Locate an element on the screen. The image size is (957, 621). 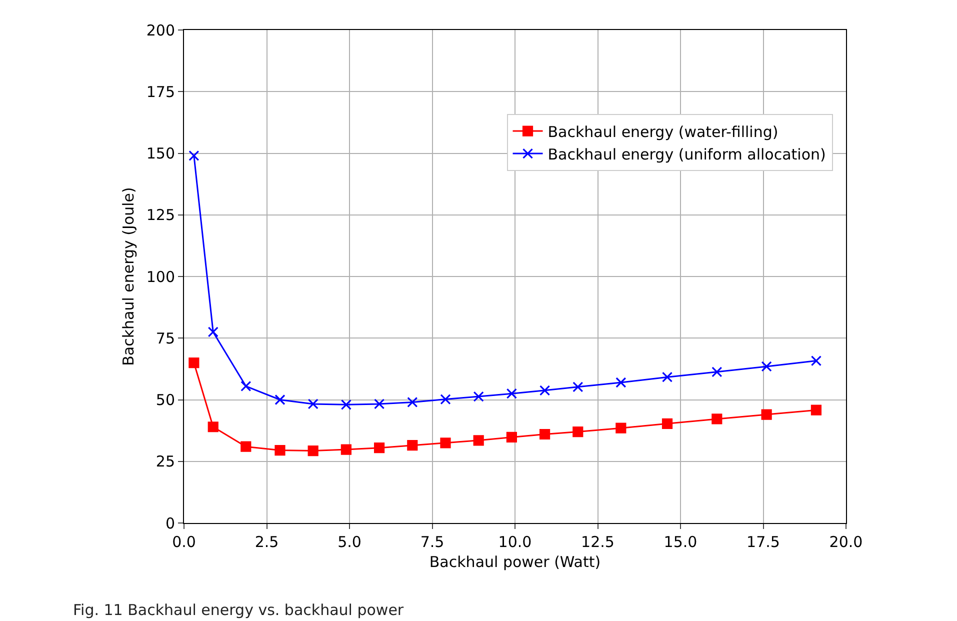
x-tick-label: 7.5 is located at coordinates (432, 542).